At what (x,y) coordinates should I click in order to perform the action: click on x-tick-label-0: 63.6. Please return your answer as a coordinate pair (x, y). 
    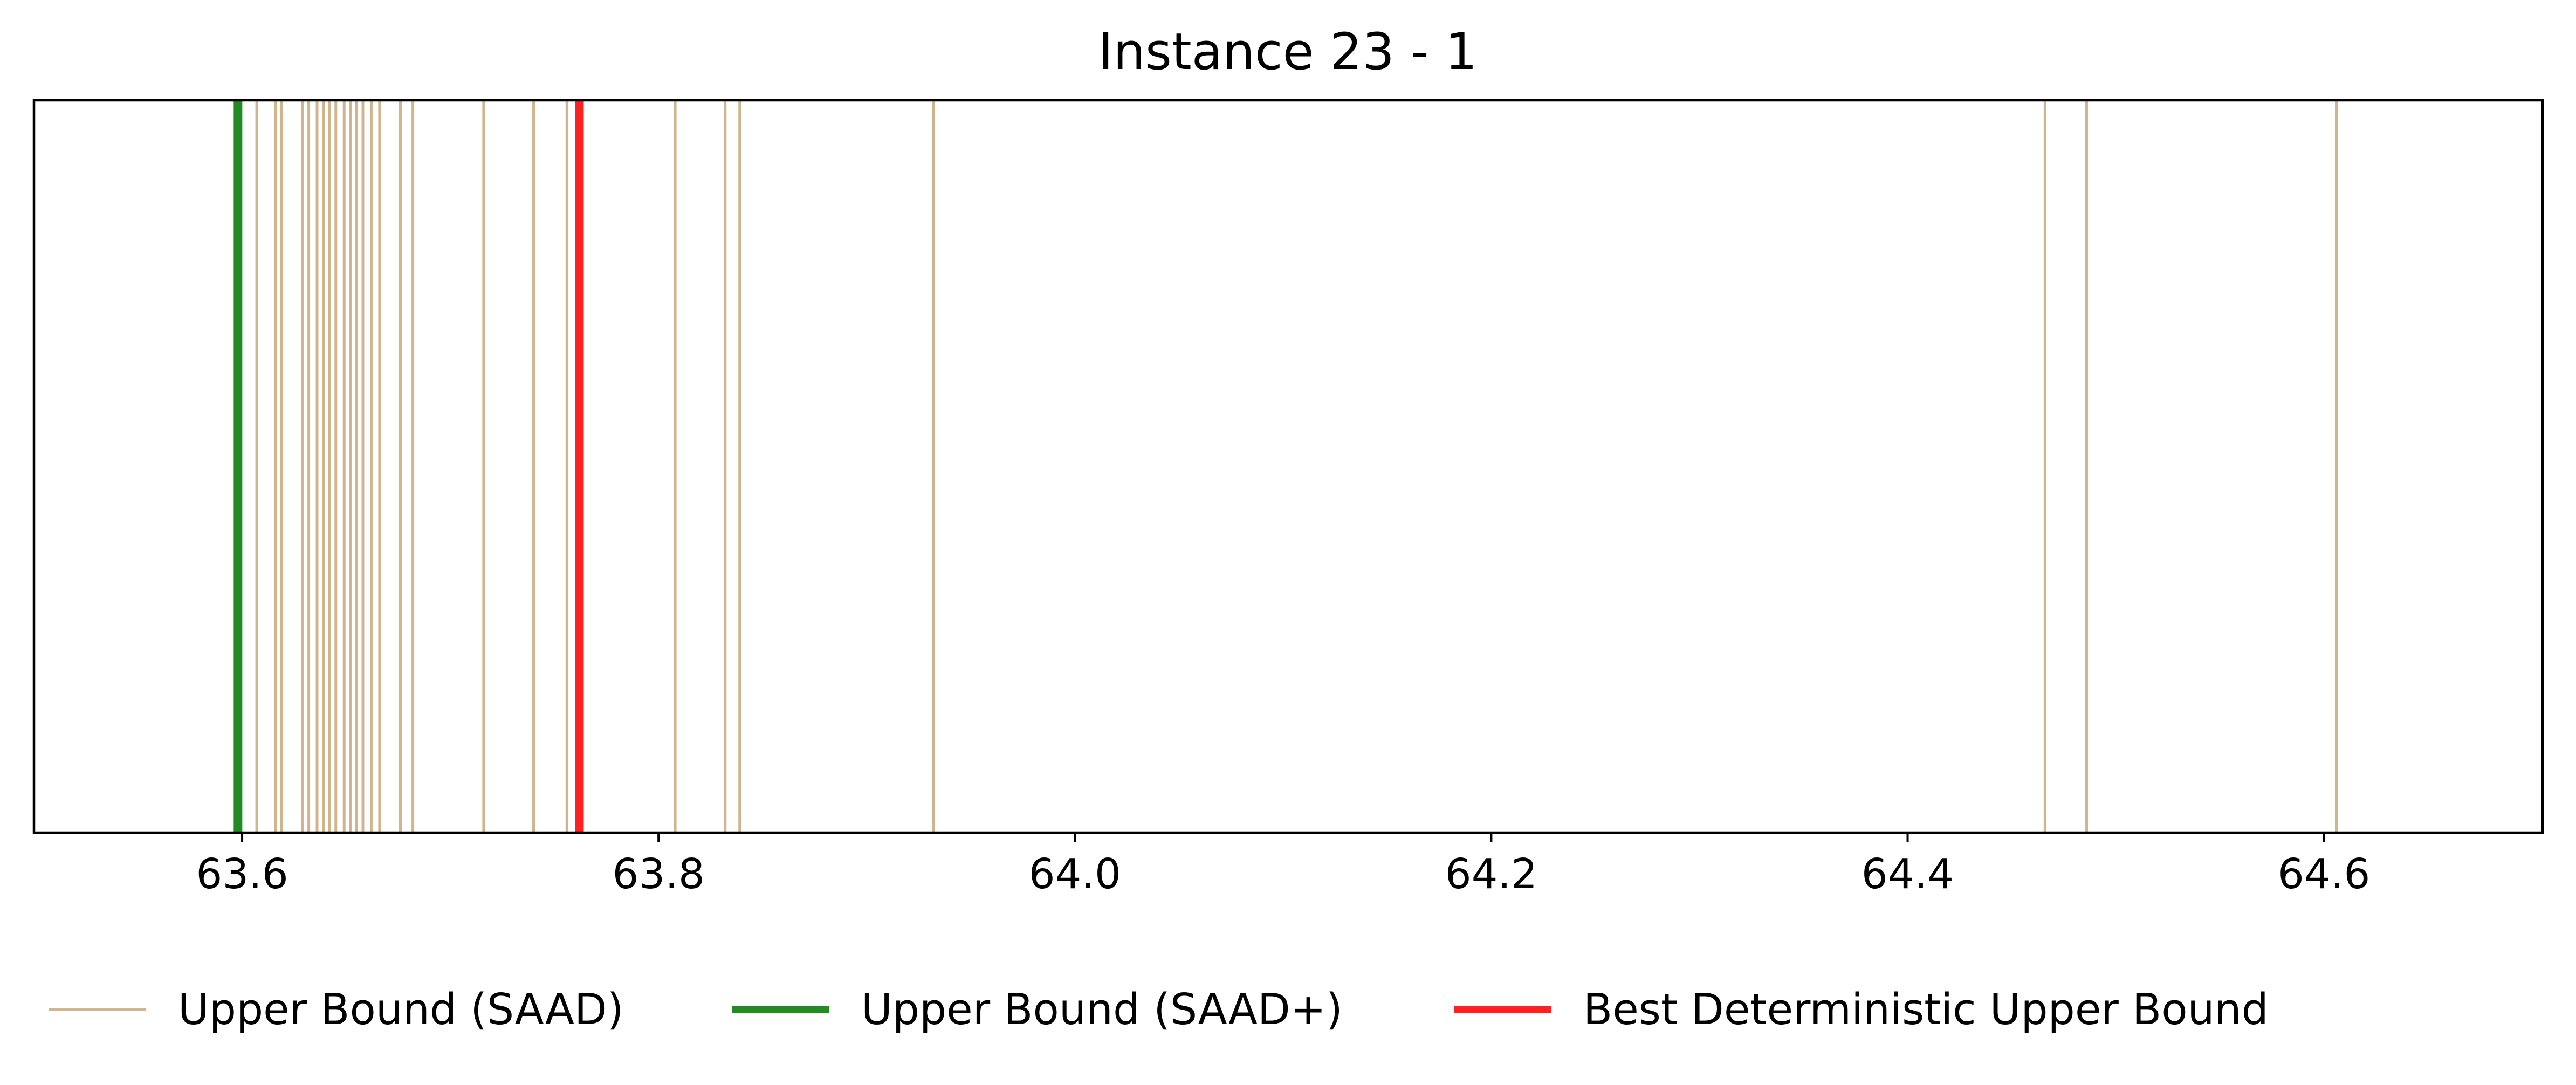
    Looking at the image, I should click on (242, 874).